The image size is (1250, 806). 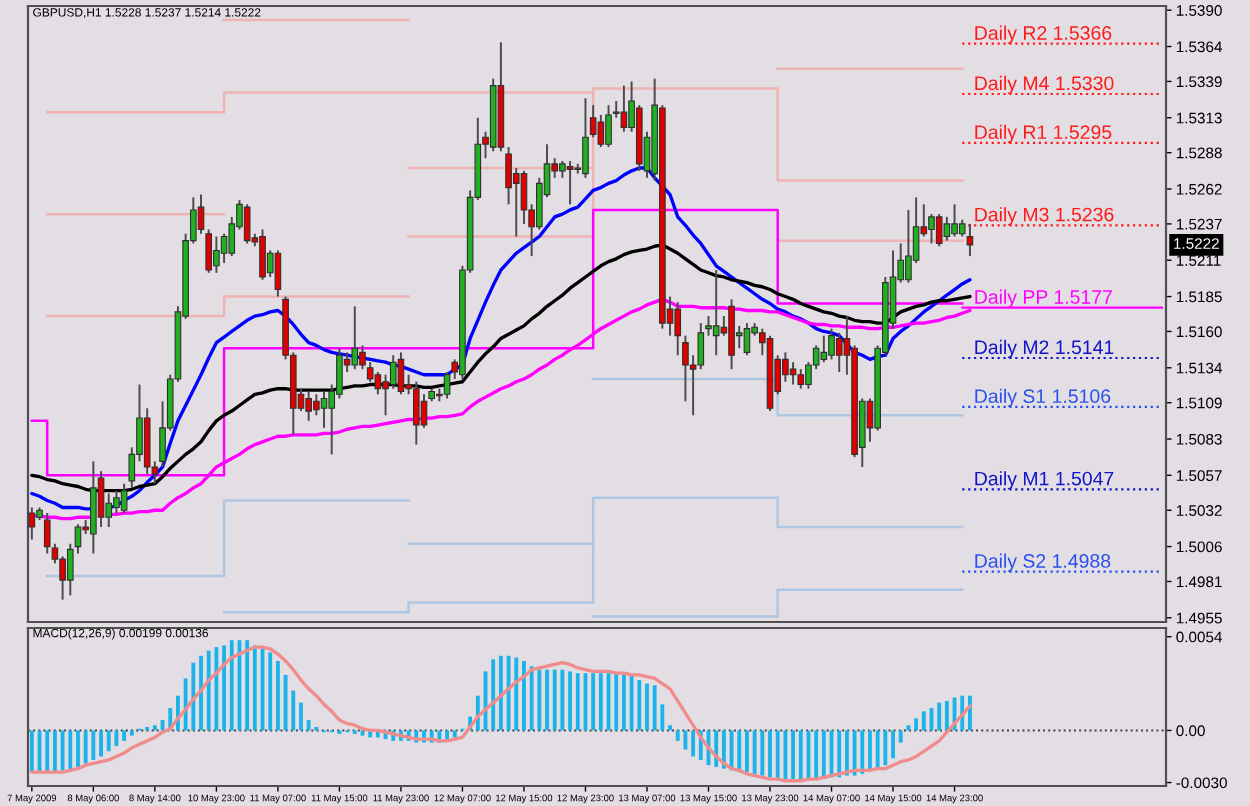 I want to click on series-label: Daily M4 1.5330, so click(x=1044, y=84).